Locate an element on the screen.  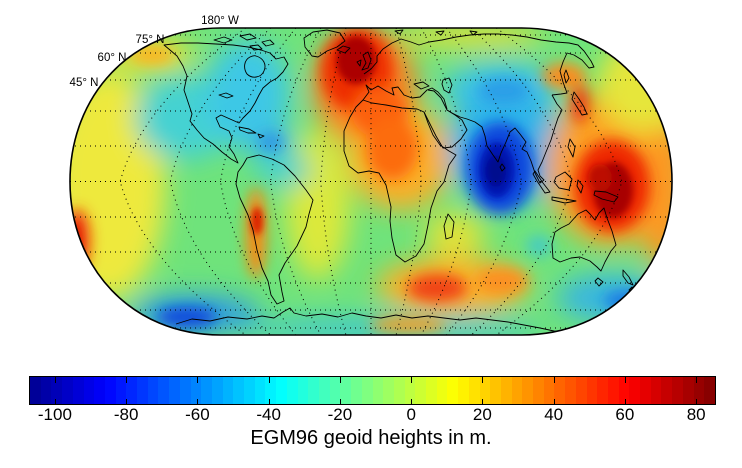
anomaly-south-indian-yellow is located at coordinates (455, 235).